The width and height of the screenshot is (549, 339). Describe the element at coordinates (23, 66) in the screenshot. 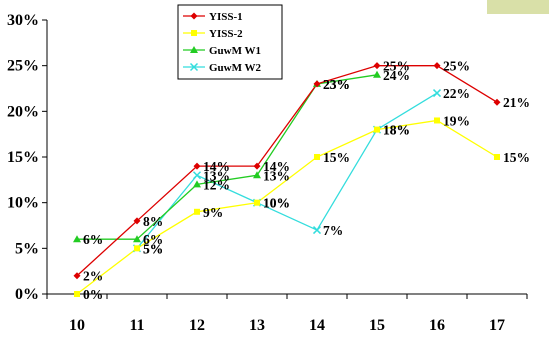

I see `y-tick-label: 25%` at that location.